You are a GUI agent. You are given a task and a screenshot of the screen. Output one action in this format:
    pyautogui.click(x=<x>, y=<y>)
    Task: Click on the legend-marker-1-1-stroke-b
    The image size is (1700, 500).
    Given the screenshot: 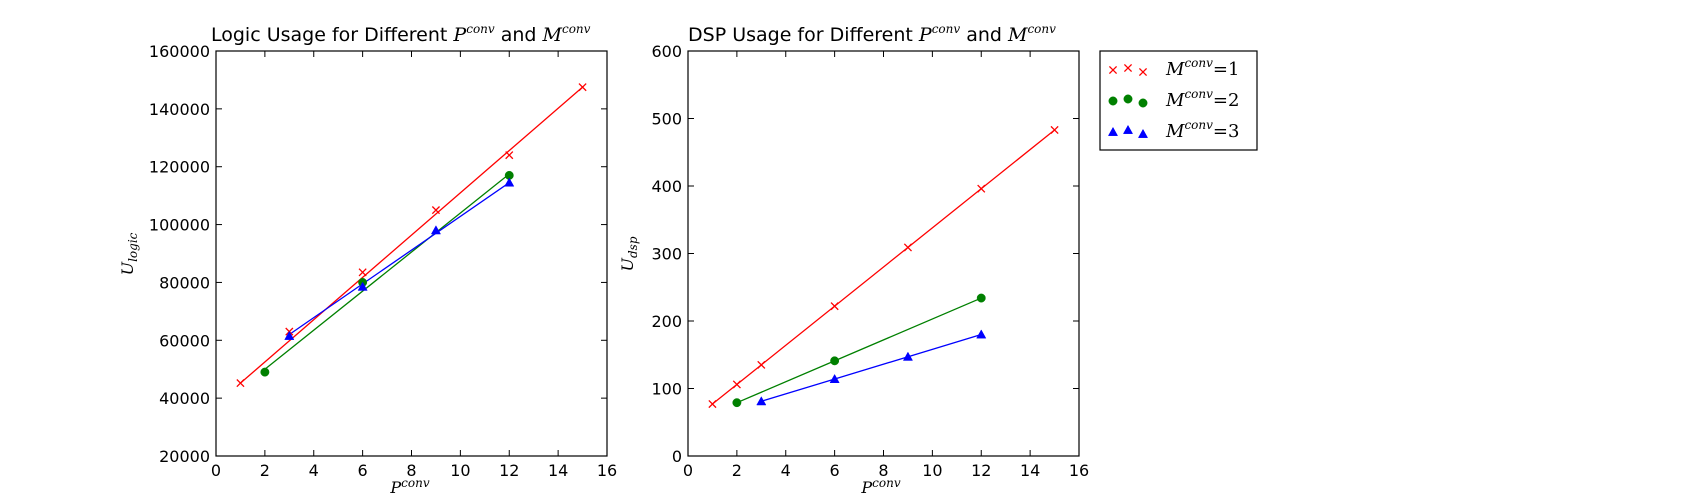 What is the action you would take?
    pyautogui.click(x=1128, y=68)
    